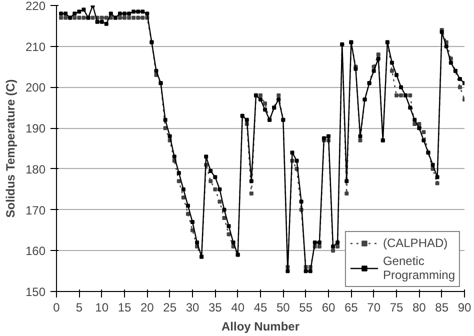 The width and height of the screenshot is (474, 336). I want to click on y-tick-label: 210, so click(35, 47).